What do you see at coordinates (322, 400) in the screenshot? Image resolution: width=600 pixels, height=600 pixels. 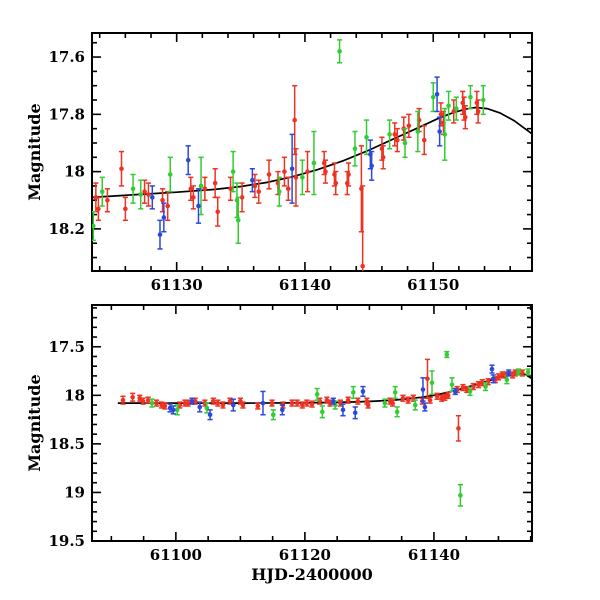 I see `bottom-series-red` at bounding box center [322, 400].